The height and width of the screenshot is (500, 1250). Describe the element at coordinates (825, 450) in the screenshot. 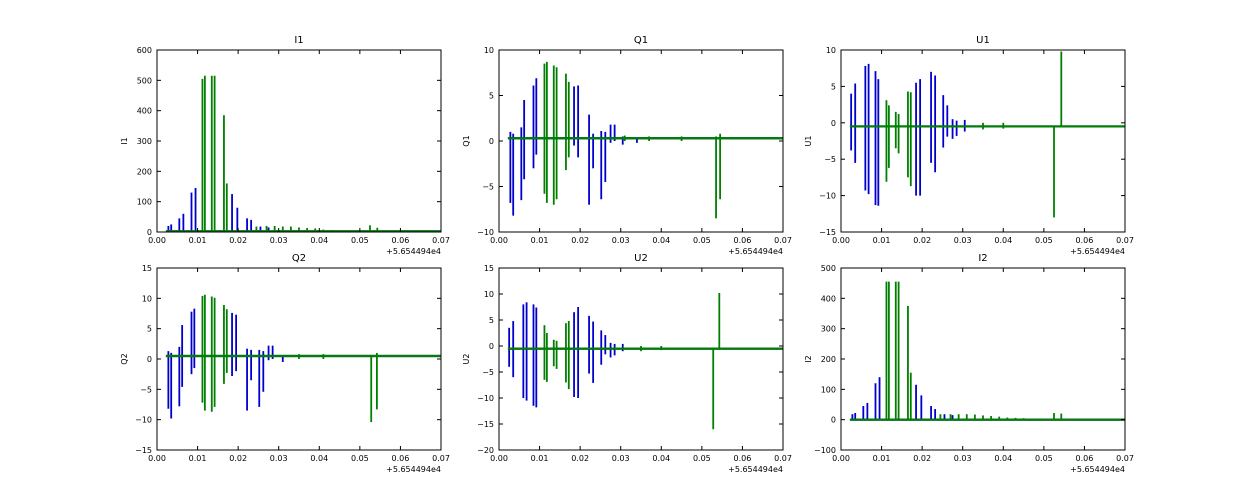

I see `y-tick-label: −100` at that location.